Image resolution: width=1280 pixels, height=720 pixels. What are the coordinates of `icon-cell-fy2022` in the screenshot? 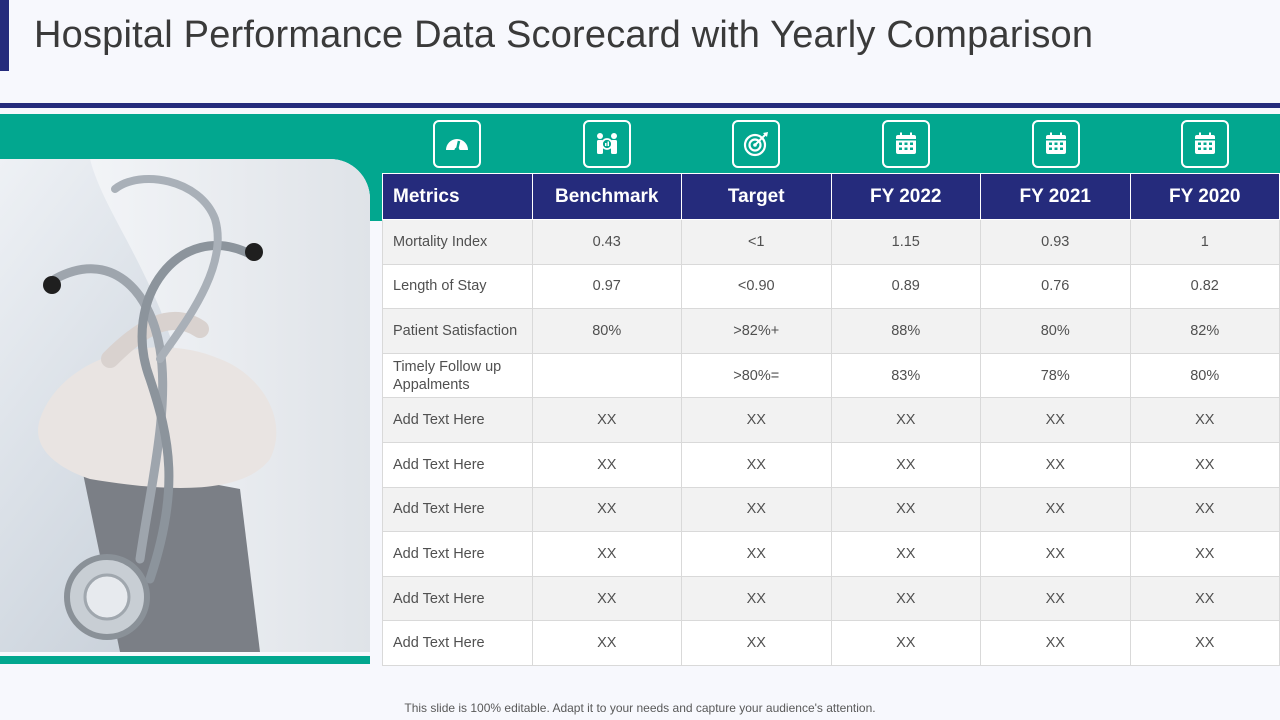 It's located at (906, 143).